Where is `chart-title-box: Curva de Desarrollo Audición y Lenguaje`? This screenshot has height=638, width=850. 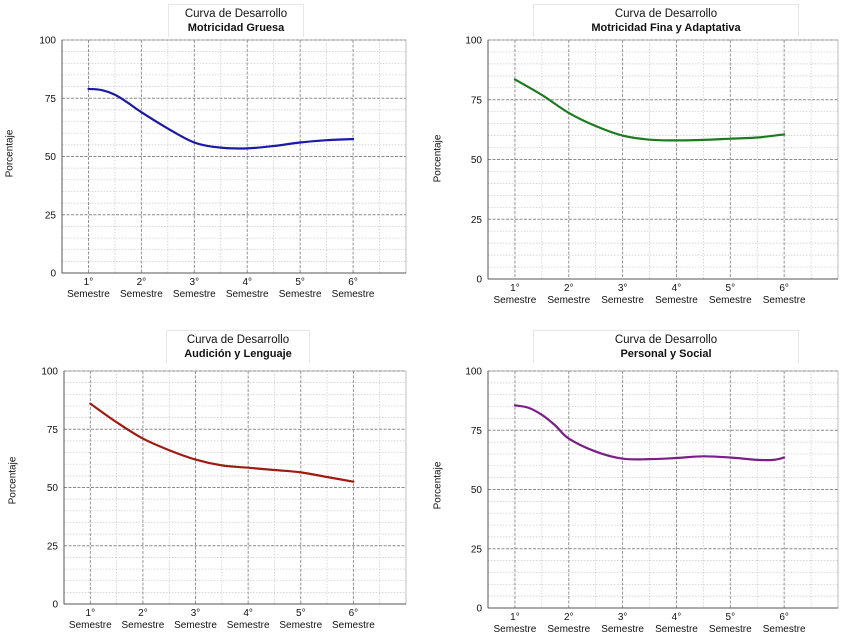 chart-title-box: Curva de Desarrollo Audición y Lenguaje is located at coordinates (238, 346).